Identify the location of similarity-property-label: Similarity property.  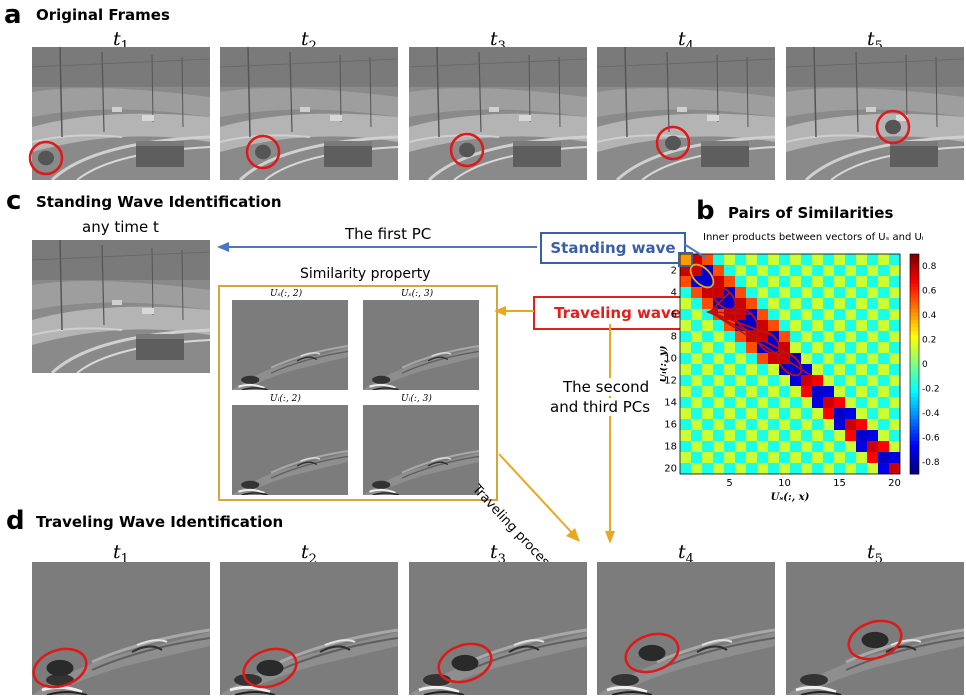
(365, 274).